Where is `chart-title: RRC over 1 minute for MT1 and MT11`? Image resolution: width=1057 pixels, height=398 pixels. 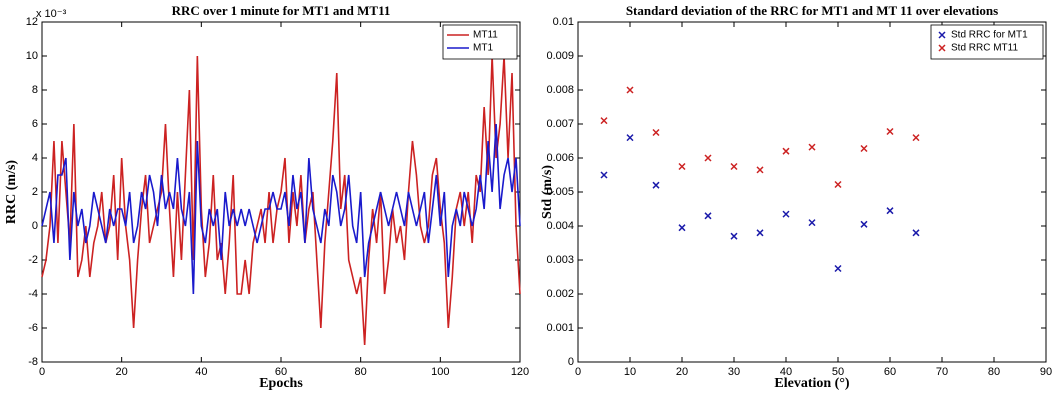 chart-title: RRC over 1 minute for MT1 and MT11 is located at coordinates (281, 10).